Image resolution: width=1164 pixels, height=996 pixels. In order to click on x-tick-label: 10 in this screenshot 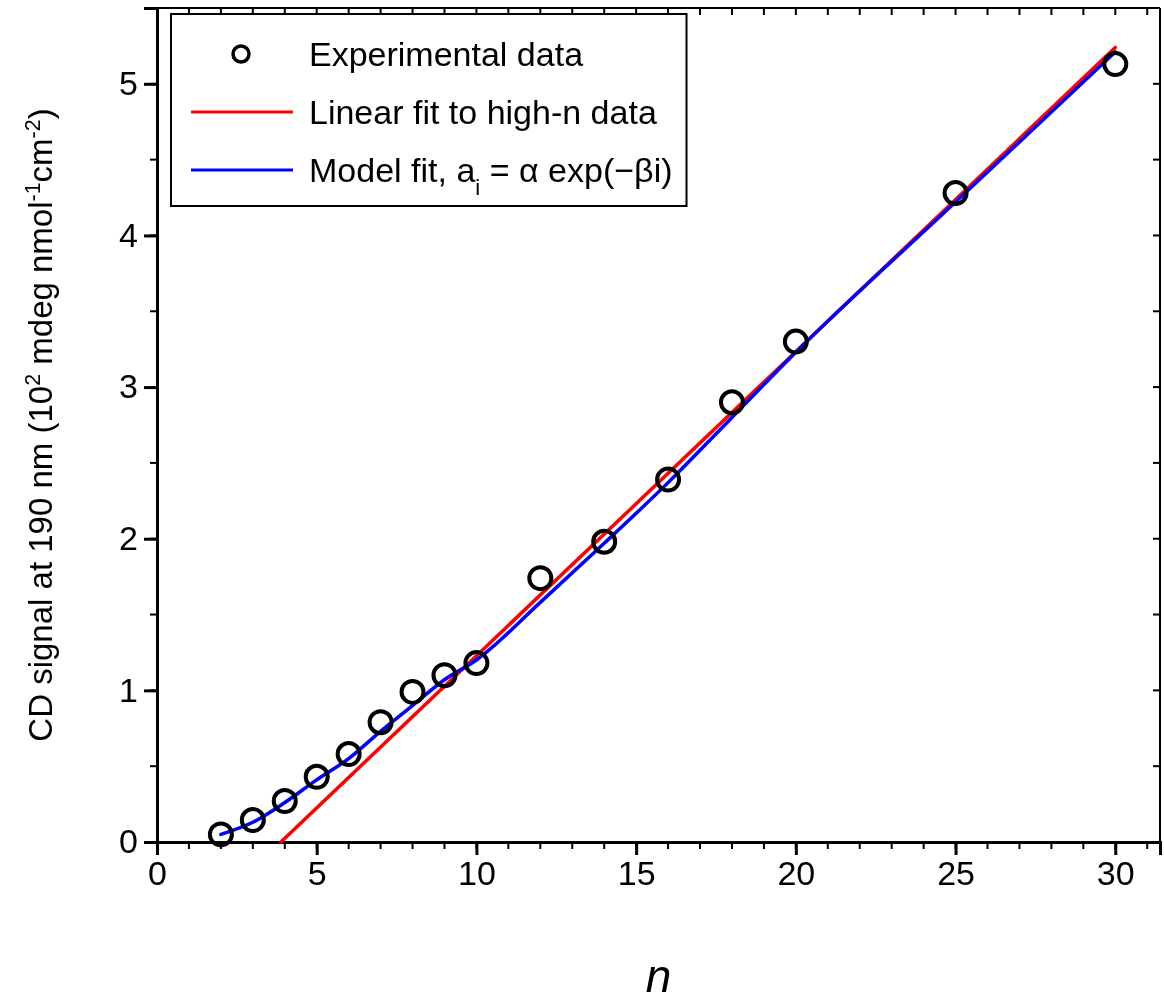, I will do `click(477, 873)`.